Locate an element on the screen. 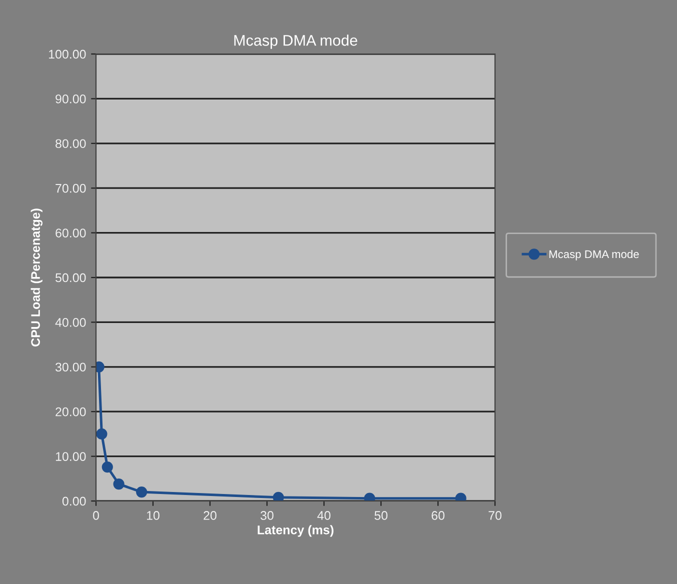 This screenshot has height=584, width=677. y-tick-label: 20.00 is located at coordinates (71, 411).